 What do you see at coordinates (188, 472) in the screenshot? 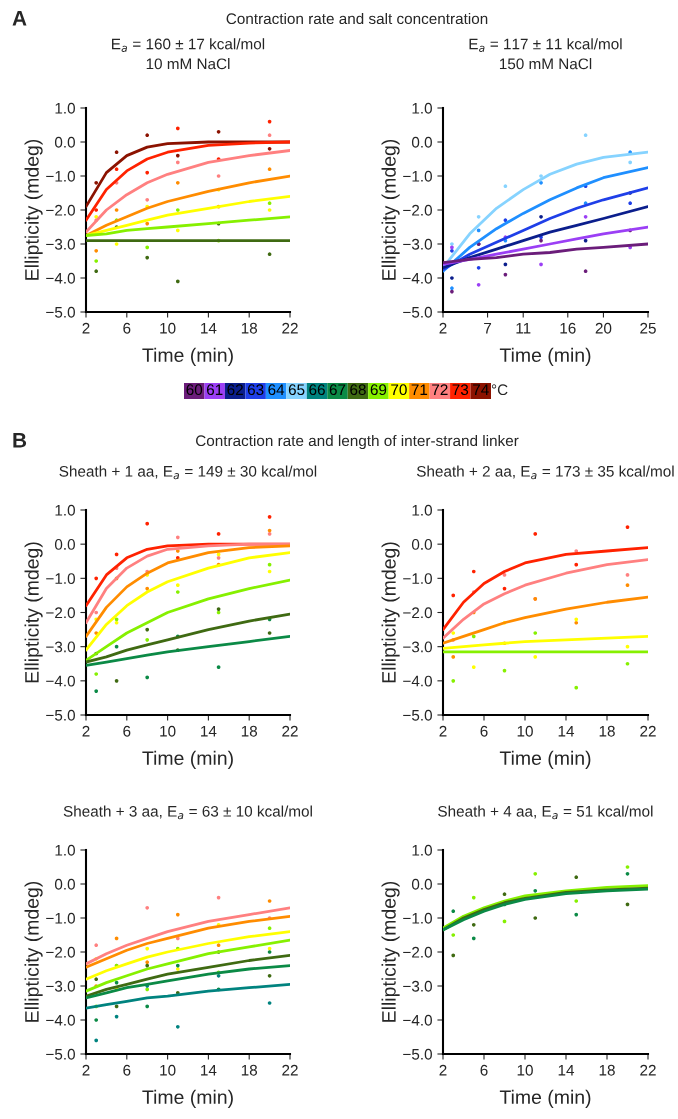
I see `chart-title: Sheath + 1 aa, E$_{a}$ = 149 ± 30 kcal/mol` at bounding box center [188, 472].